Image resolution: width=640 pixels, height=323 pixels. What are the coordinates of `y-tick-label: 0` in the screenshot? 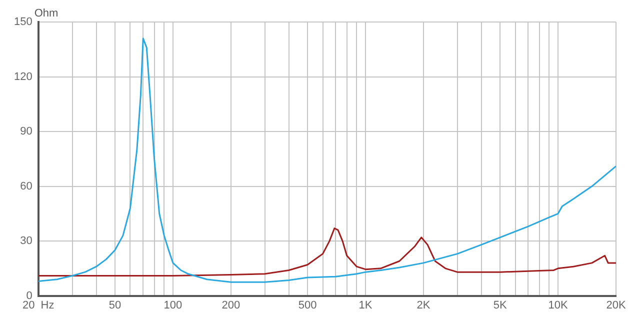 It's located at (29, 296).